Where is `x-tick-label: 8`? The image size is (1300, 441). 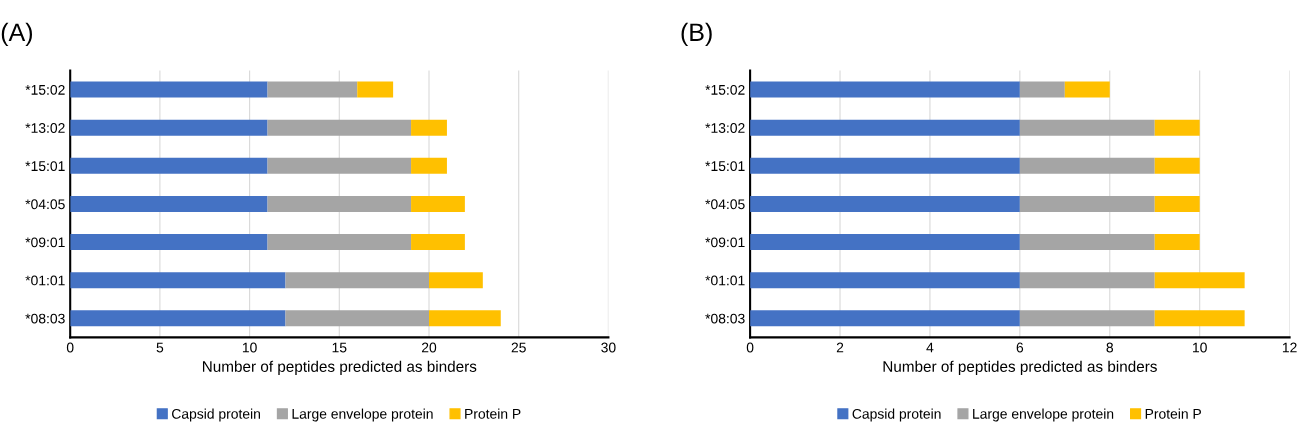 x-tick-label: 8 is located at coordinates (1110, 347).